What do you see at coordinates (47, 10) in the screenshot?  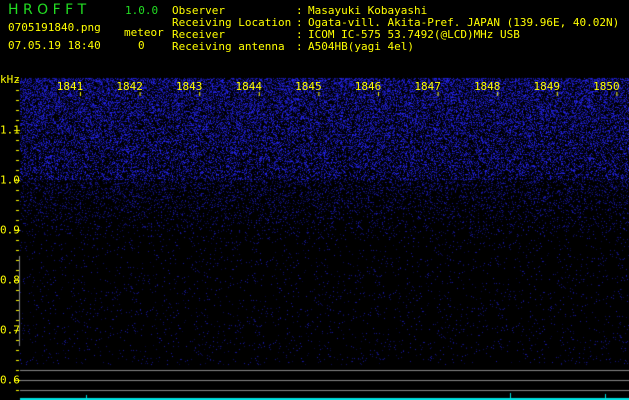 I see `app-logo: H R O F F T` at bounding box center [47, 10].